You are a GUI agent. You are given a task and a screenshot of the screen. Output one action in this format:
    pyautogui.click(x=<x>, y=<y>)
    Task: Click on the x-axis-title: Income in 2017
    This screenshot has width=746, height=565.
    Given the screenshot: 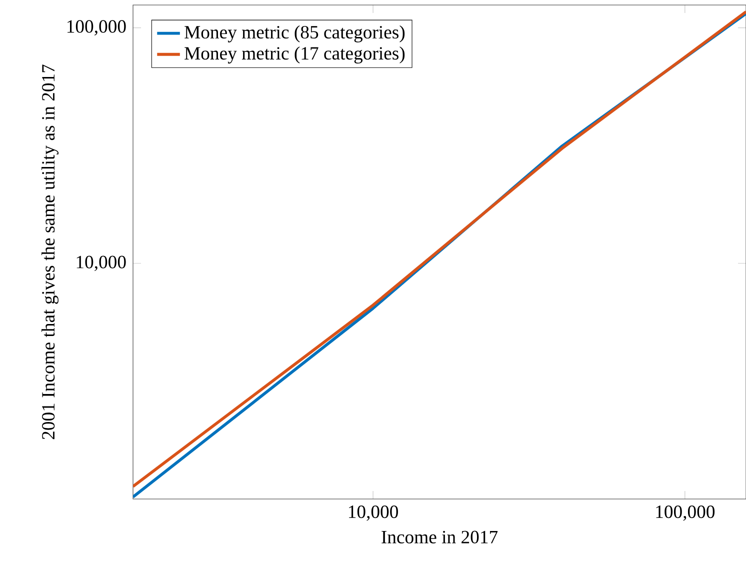 What is the action you would take?
    pyautogui.click(x=440, y=537)
    